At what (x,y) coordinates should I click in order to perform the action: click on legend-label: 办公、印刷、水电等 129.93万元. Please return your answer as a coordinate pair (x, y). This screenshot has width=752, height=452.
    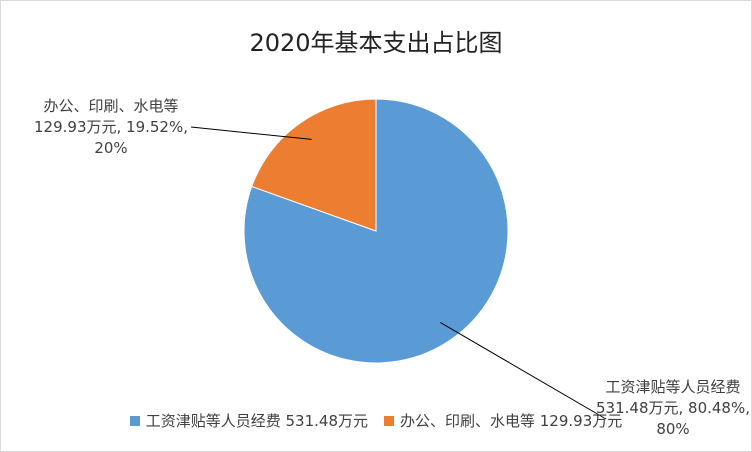
    Looking at the image, I should click on (511, 421).